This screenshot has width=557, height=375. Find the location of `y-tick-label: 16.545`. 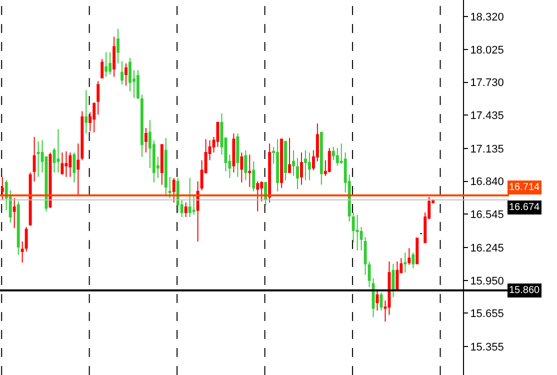

y-tick-label: 16.545 is located at coordinates (487, 215).